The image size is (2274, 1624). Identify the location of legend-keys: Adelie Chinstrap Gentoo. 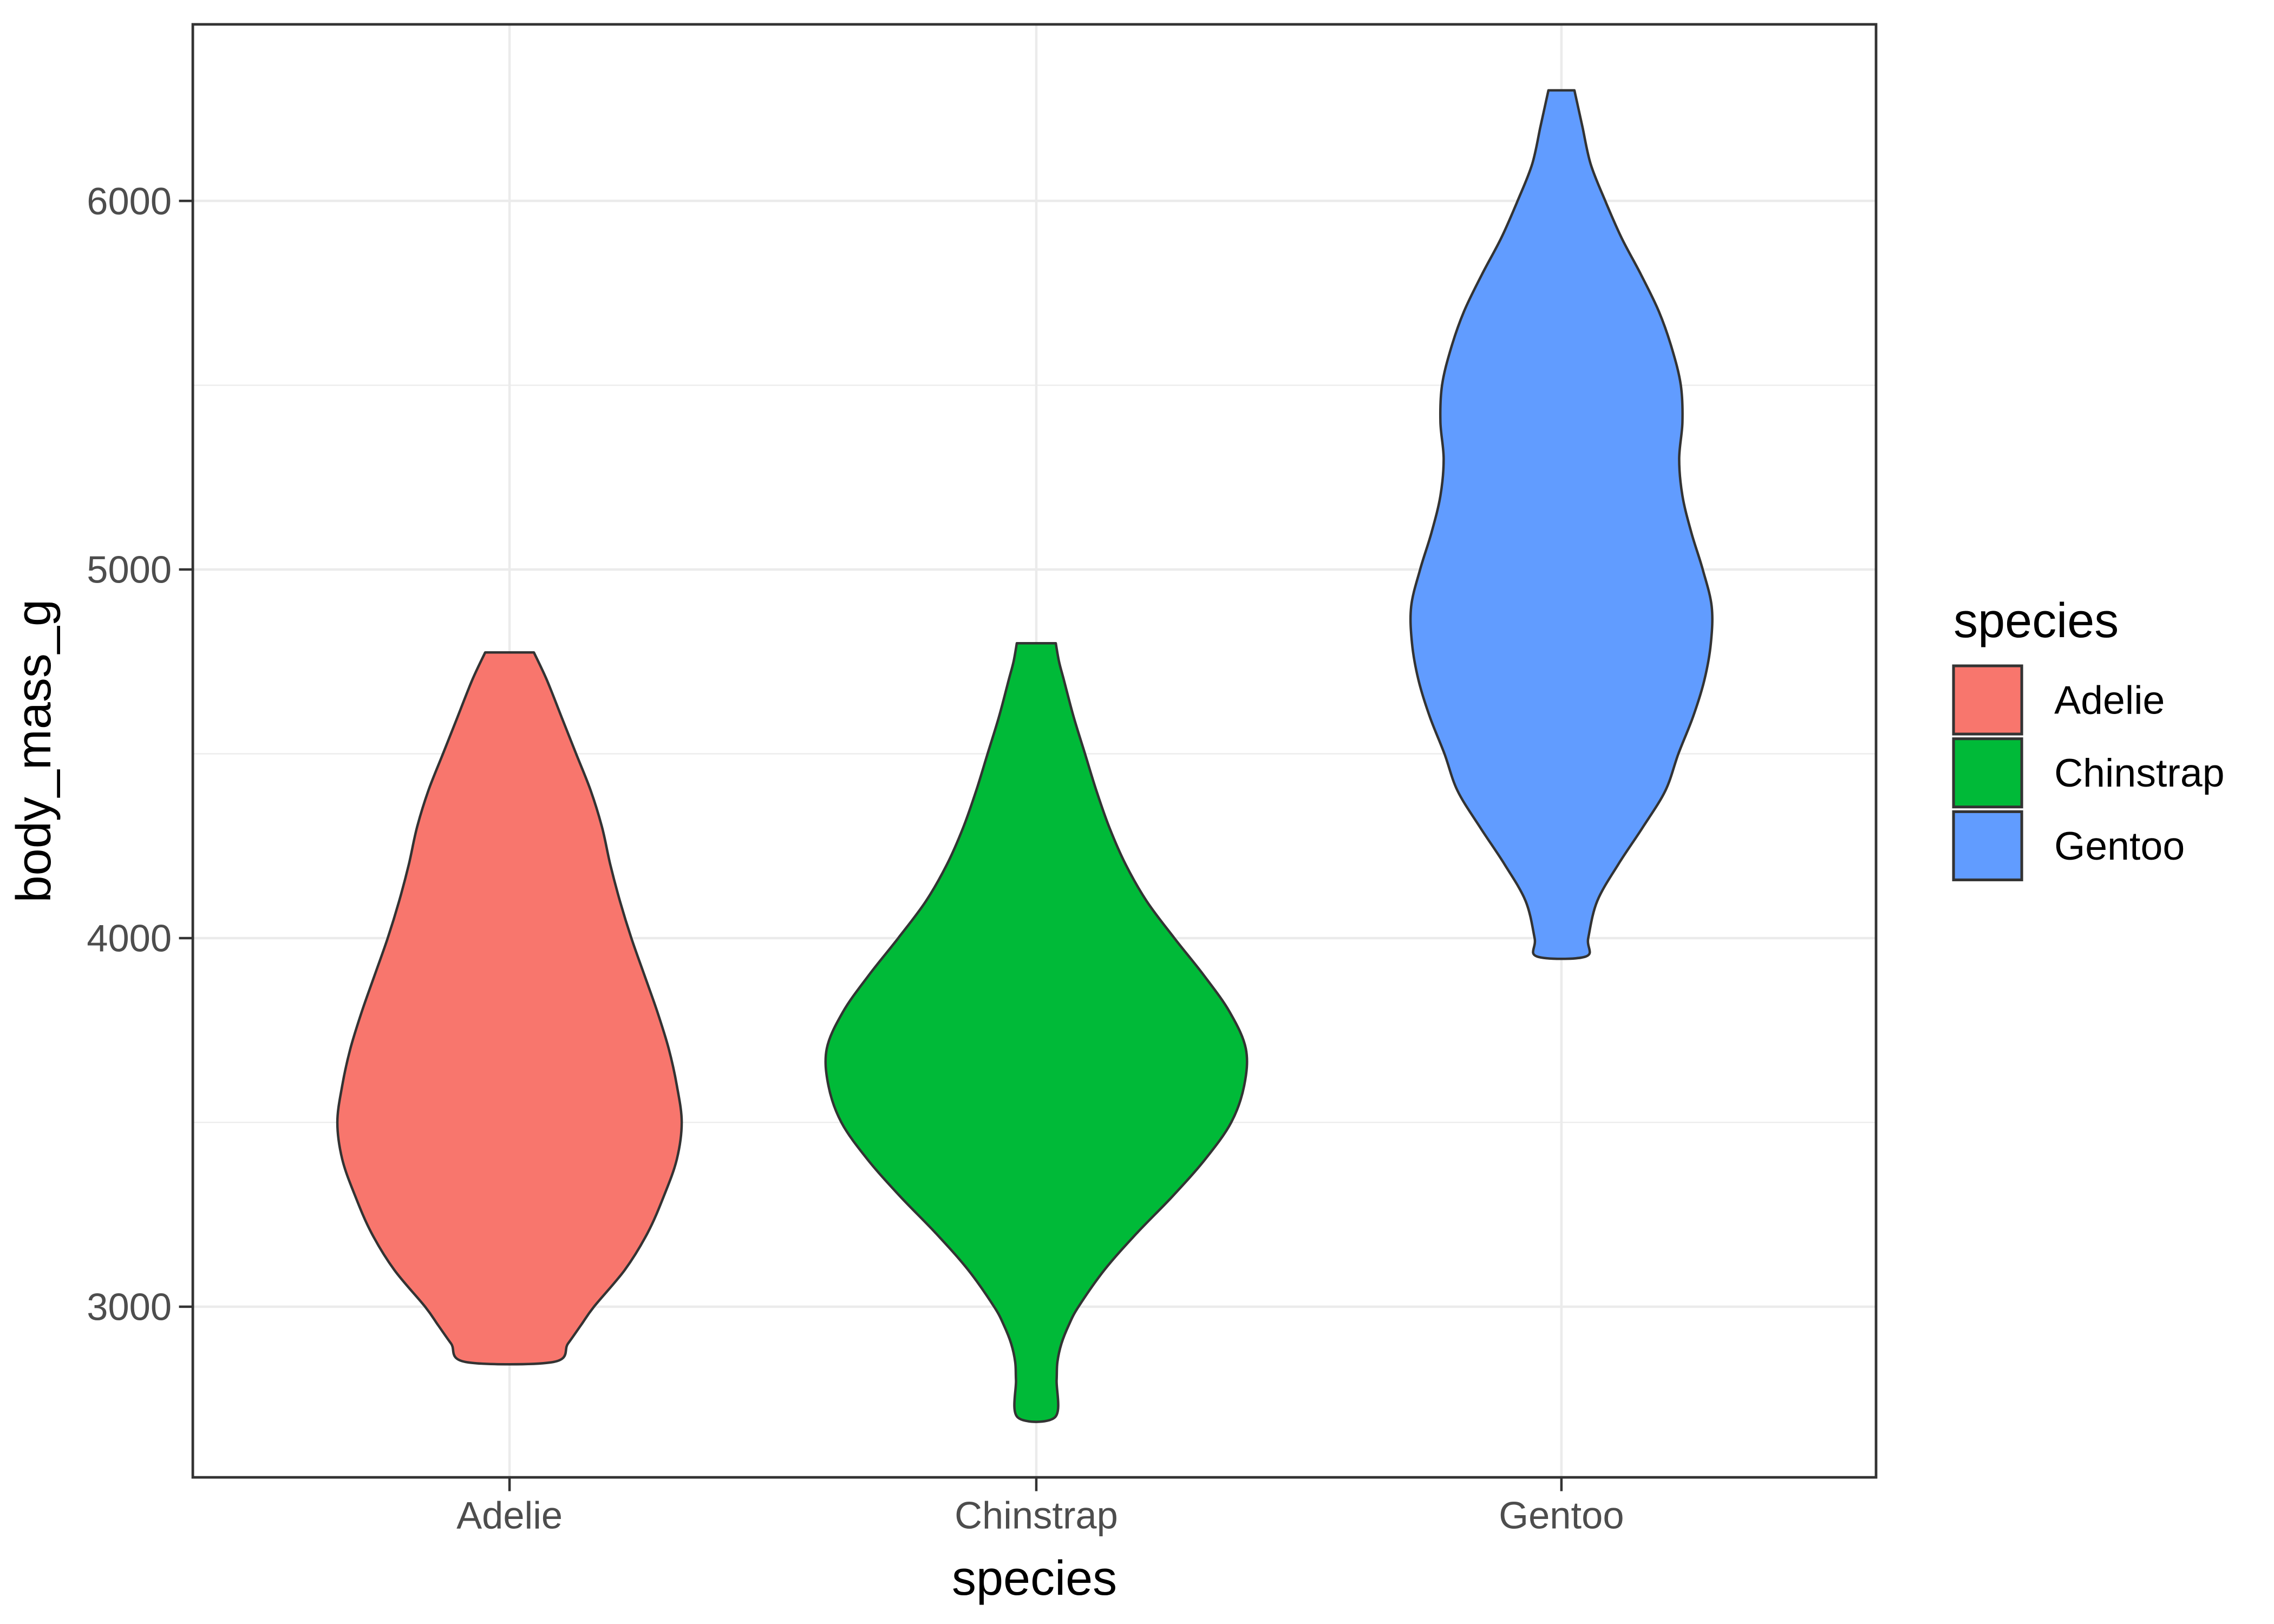
(2088, 773).